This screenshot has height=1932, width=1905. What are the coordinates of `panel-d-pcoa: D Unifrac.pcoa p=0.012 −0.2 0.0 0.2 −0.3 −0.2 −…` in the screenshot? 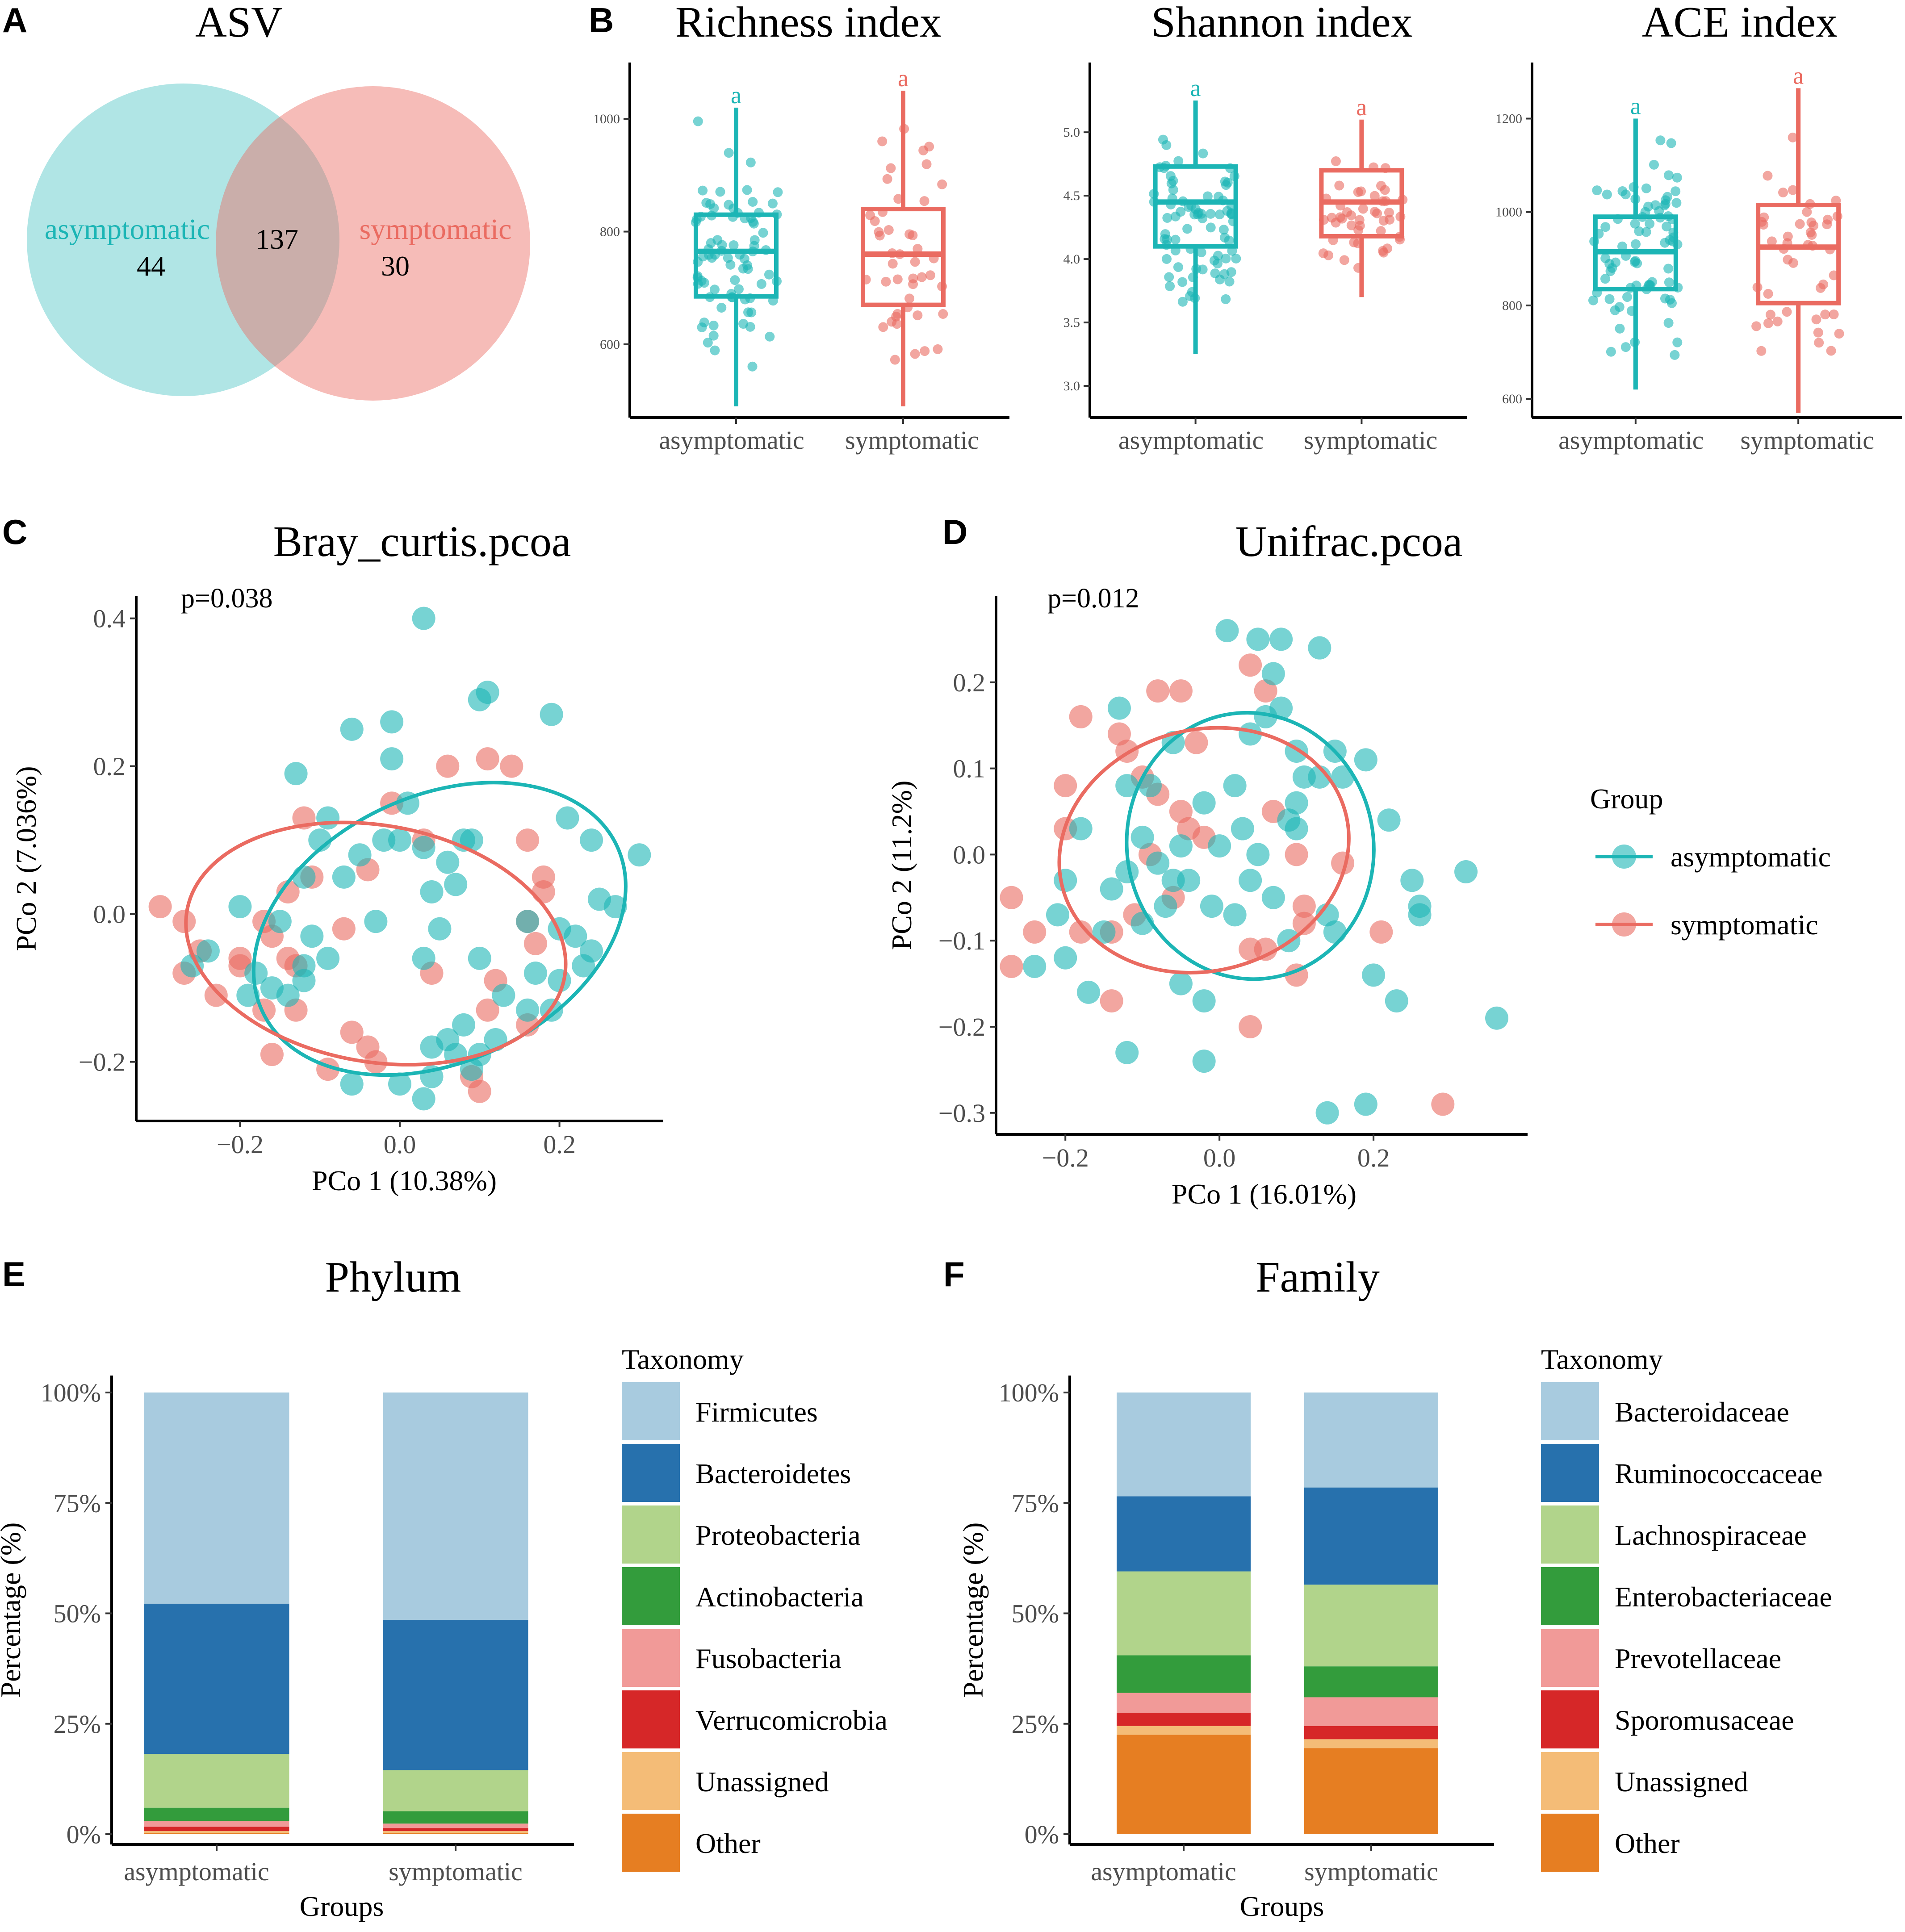 It's located at (1207, 861).